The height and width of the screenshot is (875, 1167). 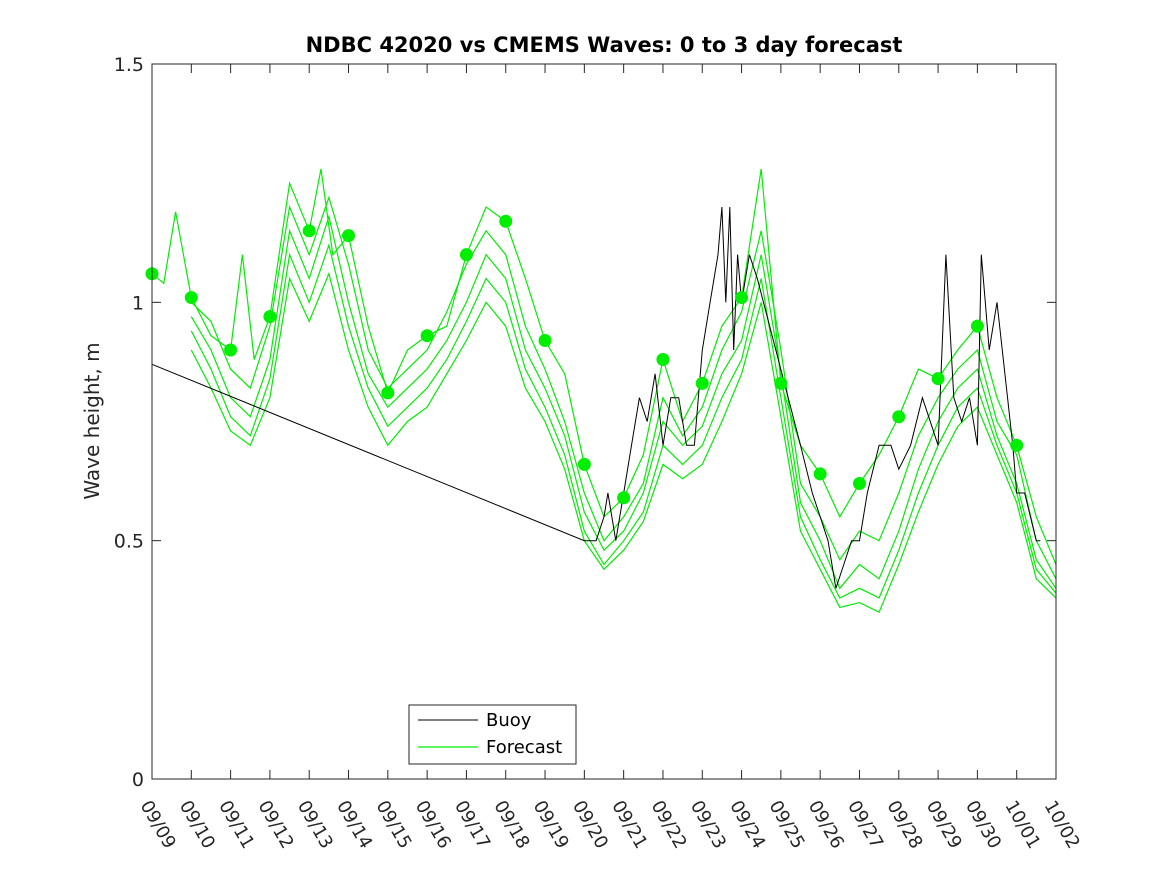 What do you see at coordinates (826, 824) in the screenshot?
I see `x-tick-label: 09/26` at bounding box center [826, 824].